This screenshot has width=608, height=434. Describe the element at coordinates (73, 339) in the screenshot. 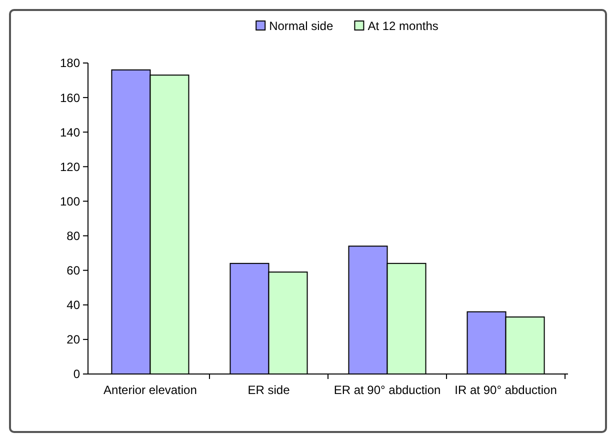

I see `y-tick-label: 20` at that location.